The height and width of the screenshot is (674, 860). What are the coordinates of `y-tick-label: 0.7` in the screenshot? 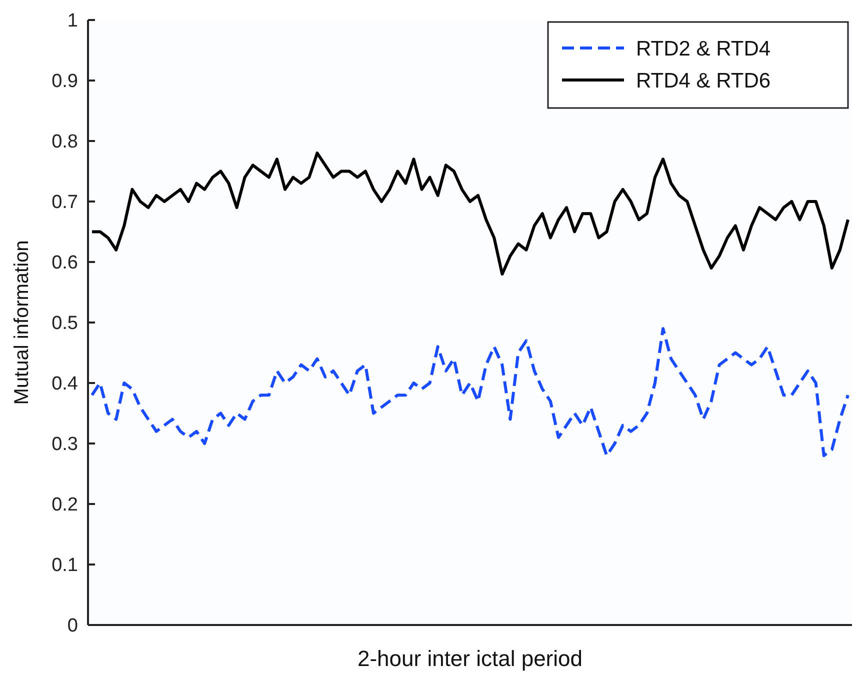 It's located at (65, 203).